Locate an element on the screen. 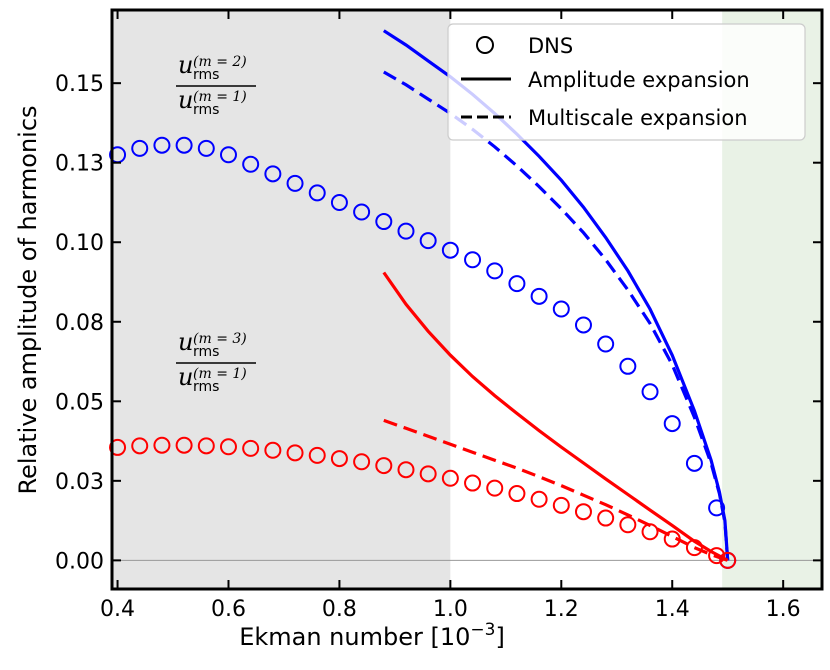 The height and width of the screenshot is (670, 830). legend-box is located at coordinates (626, 82).